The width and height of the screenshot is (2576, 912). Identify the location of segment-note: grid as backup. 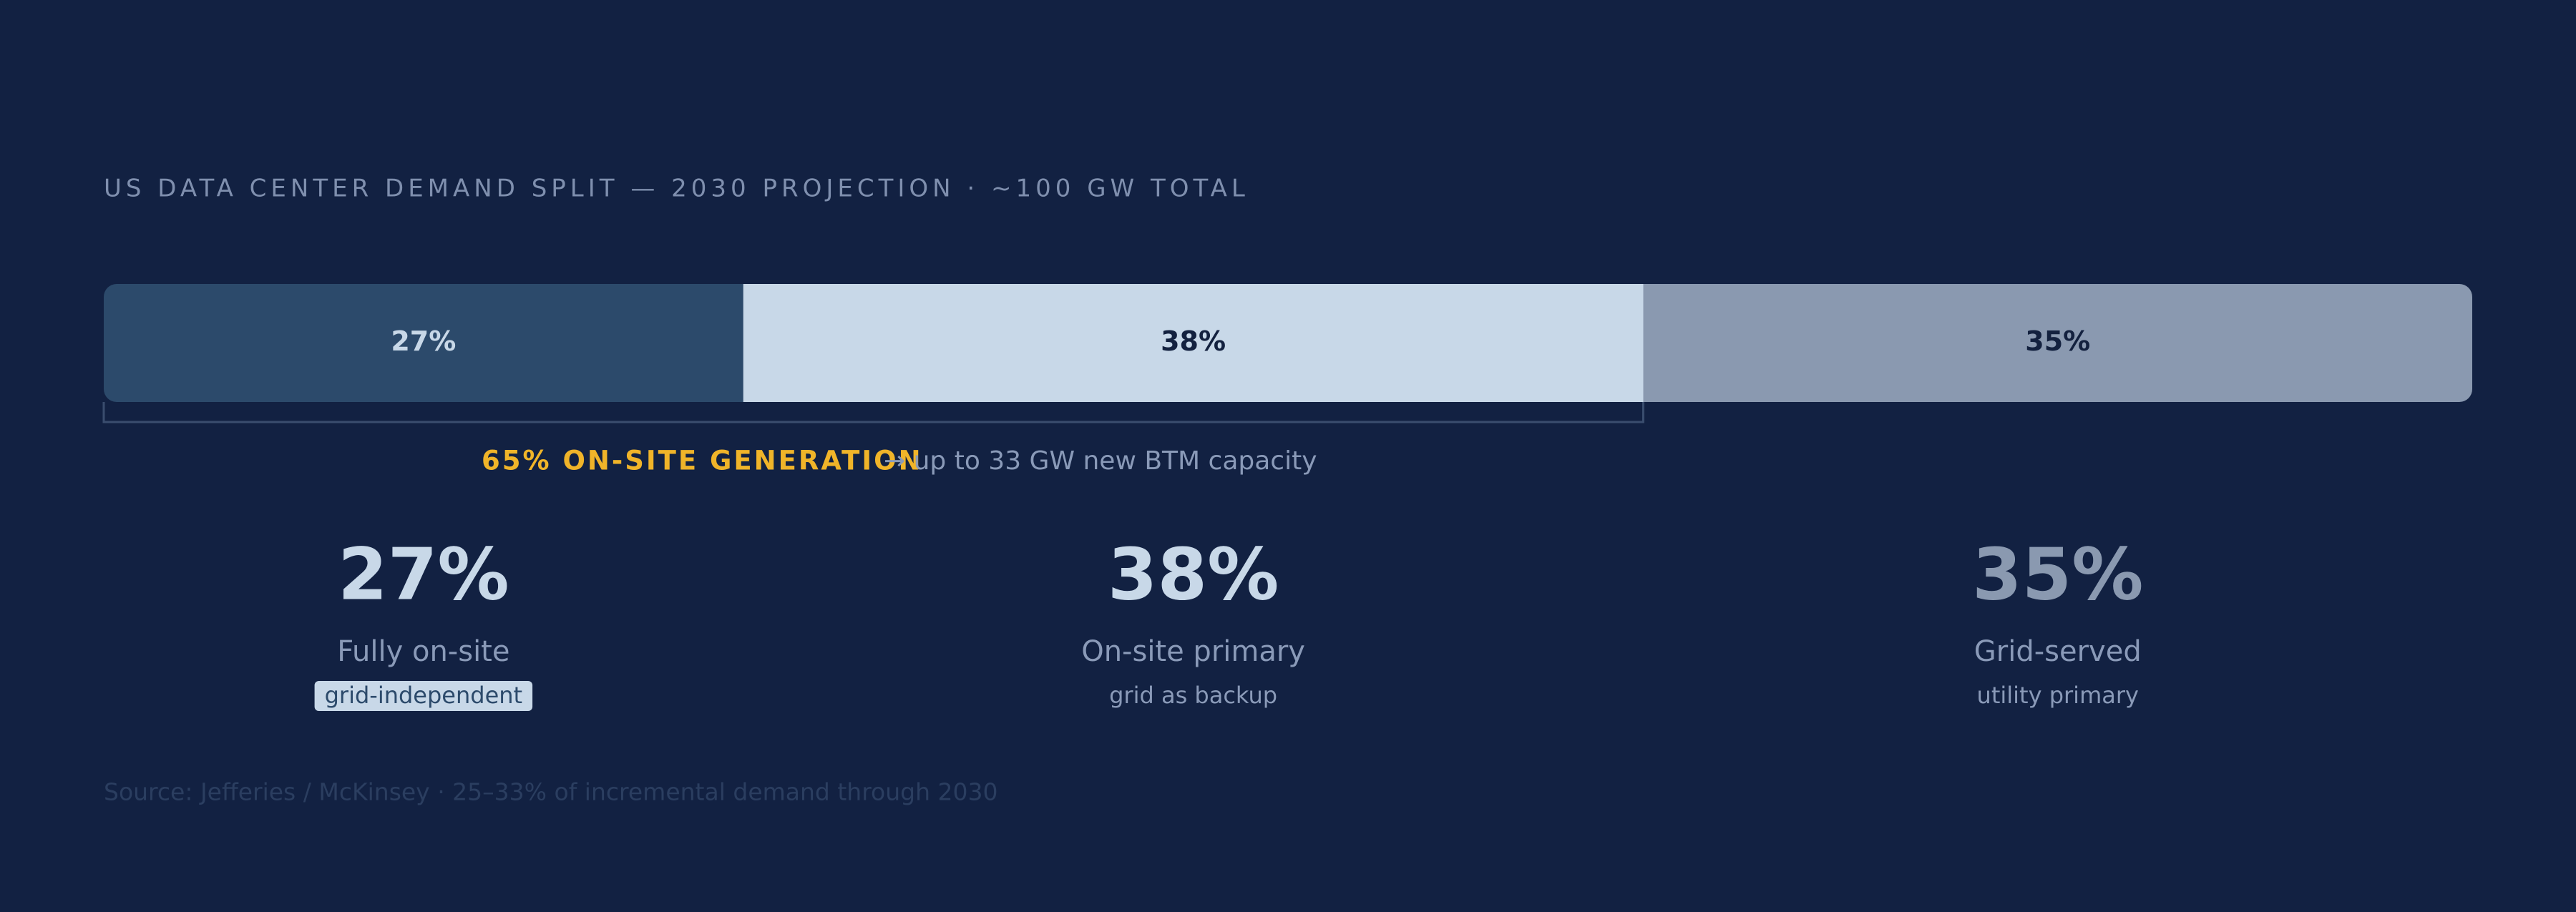
(1193, 695).